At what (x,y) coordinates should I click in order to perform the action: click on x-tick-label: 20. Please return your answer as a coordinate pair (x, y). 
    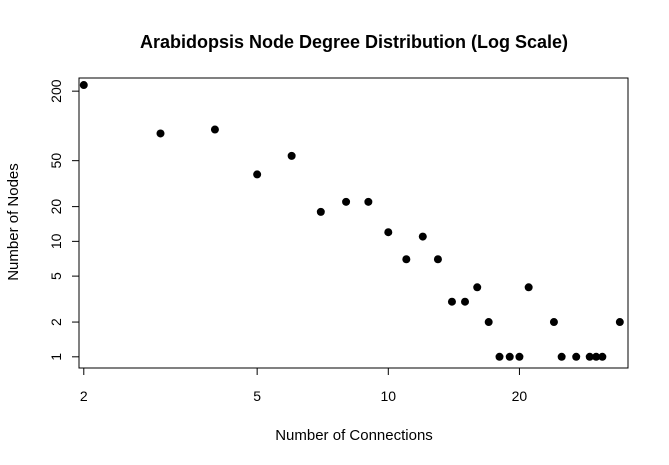
    Looking at the image, I should click on (520, 396).